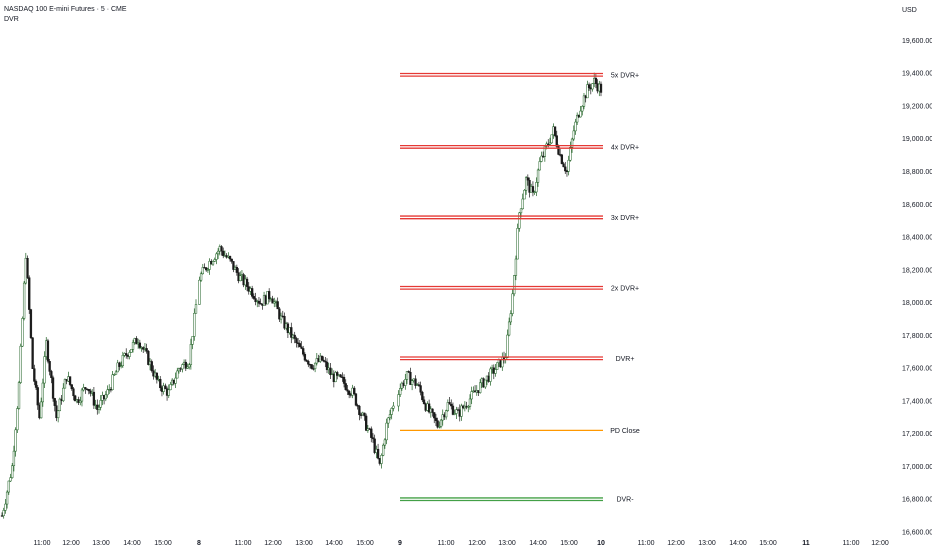 This screenshot has width=932, height=550. What do you see at coordinates (917, 205) in the screenshot?
I see `y-tick-label: 18,600.00` at bounding box center [917, 205].